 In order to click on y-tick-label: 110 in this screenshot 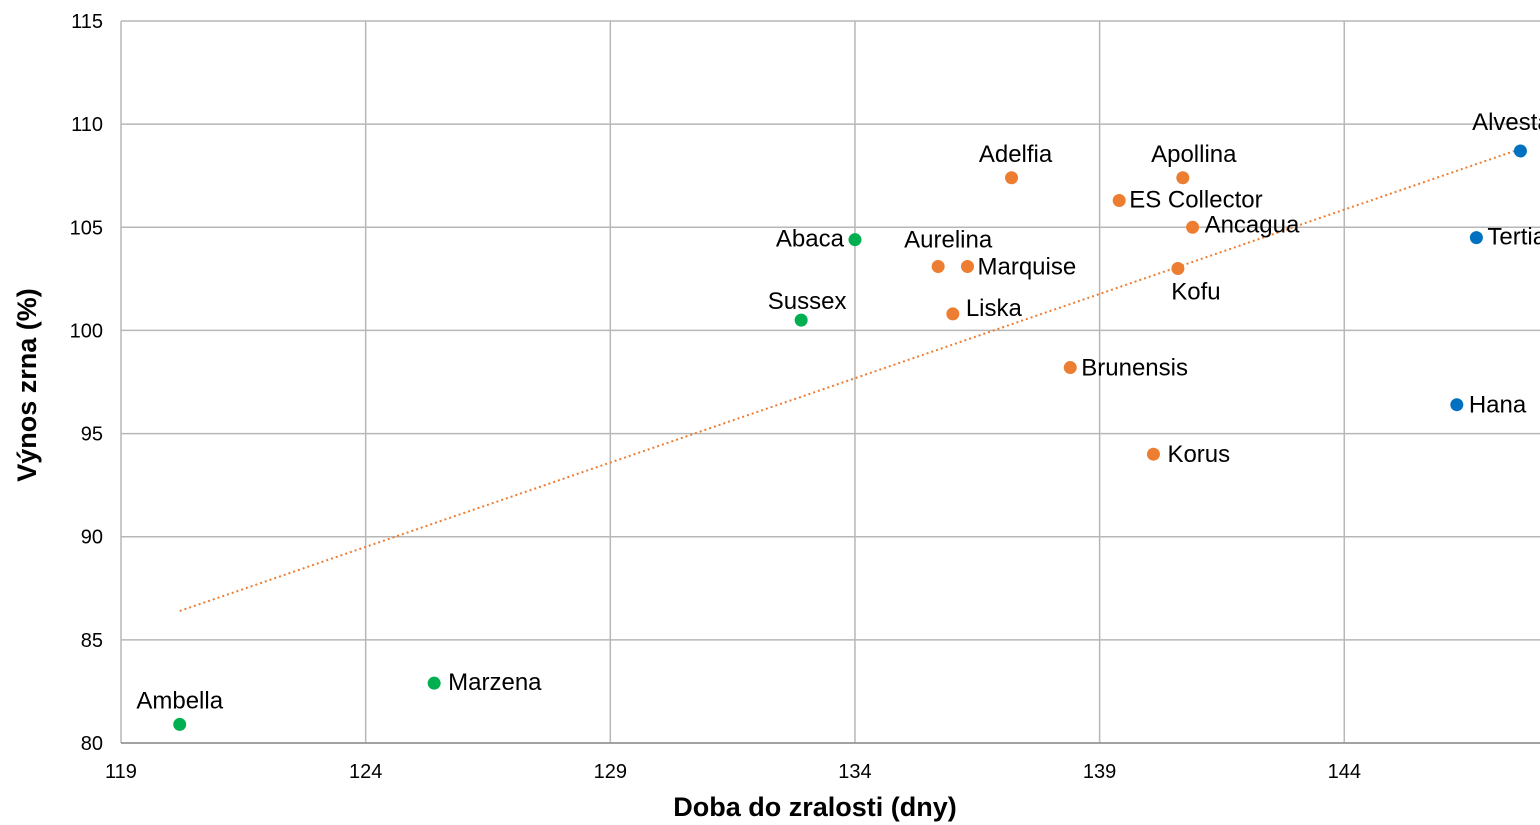, I will do `click(87, 125)`.